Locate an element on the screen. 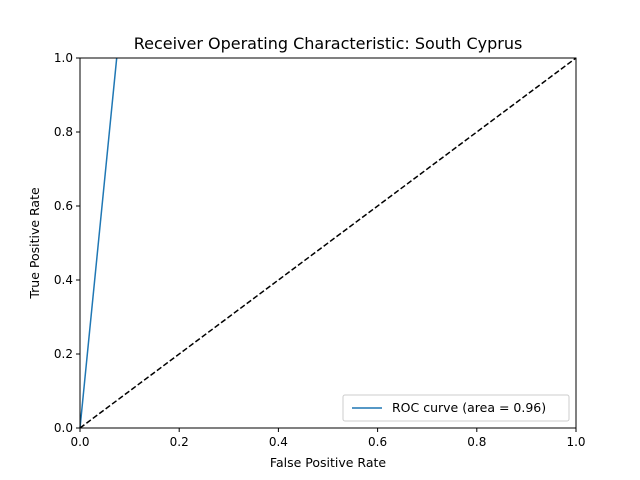 Image resolution: width=640 pixels, height=480 pixels. x-tick-label: 0.0 is located at coordinates (79, 442).